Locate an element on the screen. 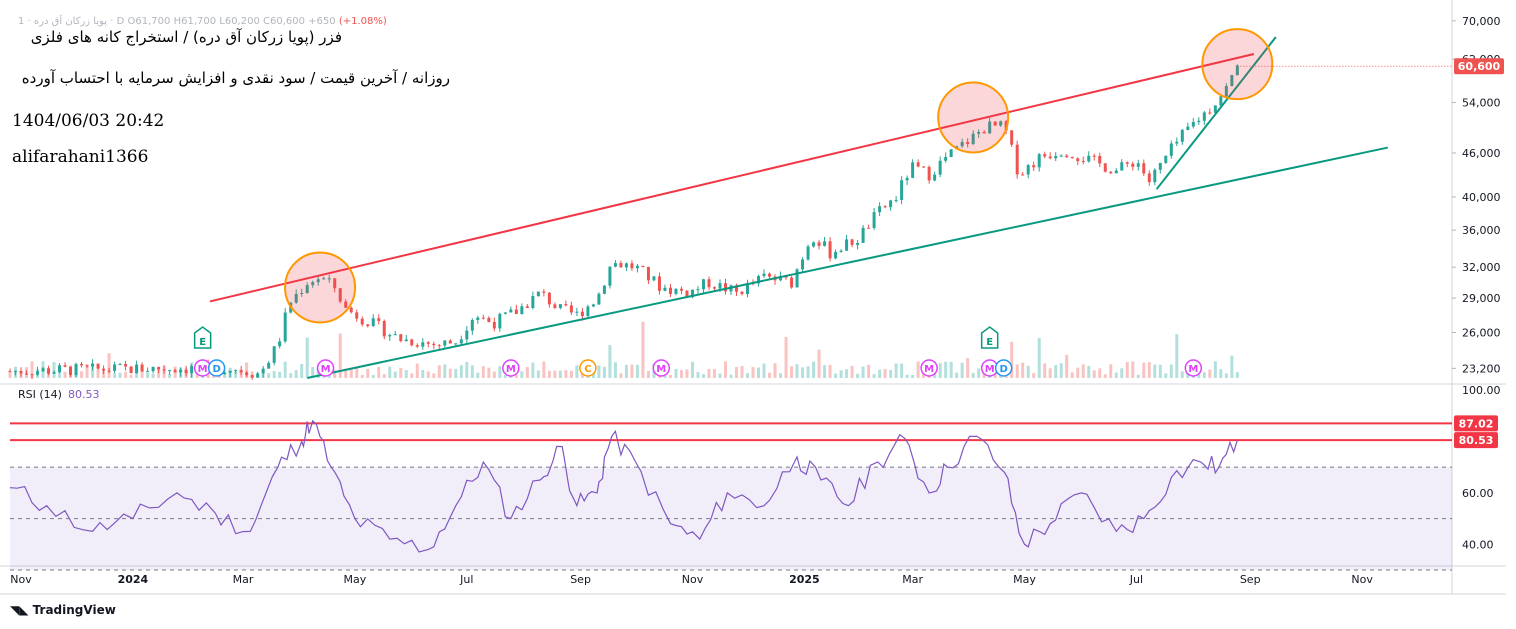 This screenshot has height=629, width=1516. rsi-level-badge is located at coordinates (1476, 423).